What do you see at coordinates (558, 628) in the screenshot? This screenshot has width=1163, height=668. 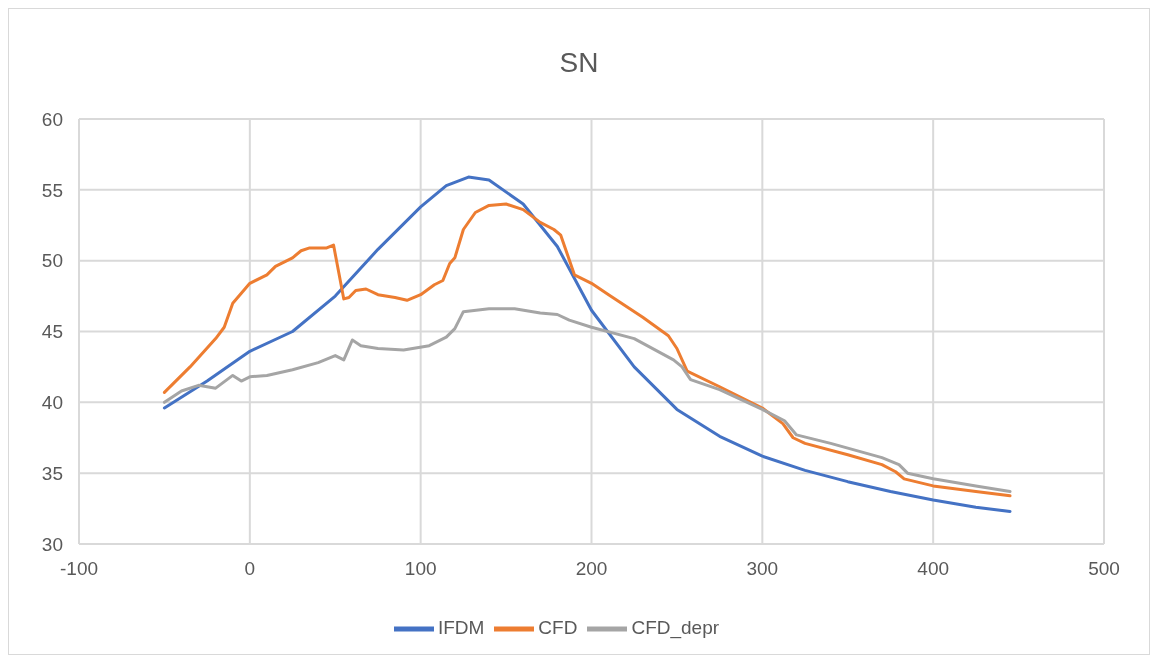 I see `legend-label: CFD` at bounding box center [558, 628].